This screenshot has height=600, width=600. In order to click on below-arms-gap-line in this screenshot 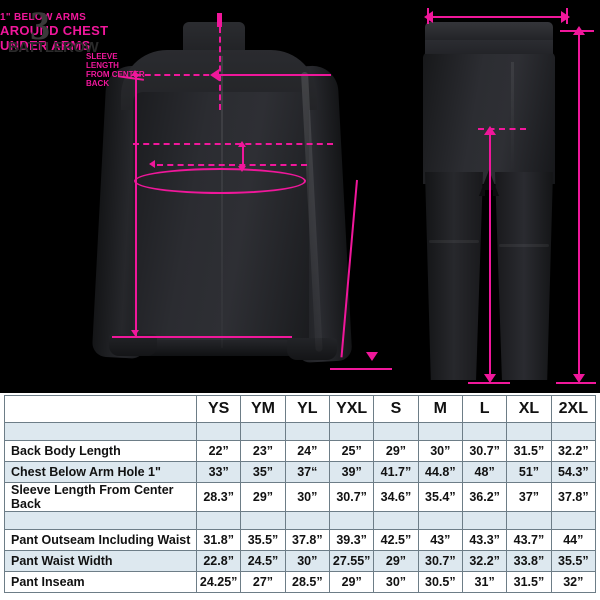, I will do `click(243, 158)`.